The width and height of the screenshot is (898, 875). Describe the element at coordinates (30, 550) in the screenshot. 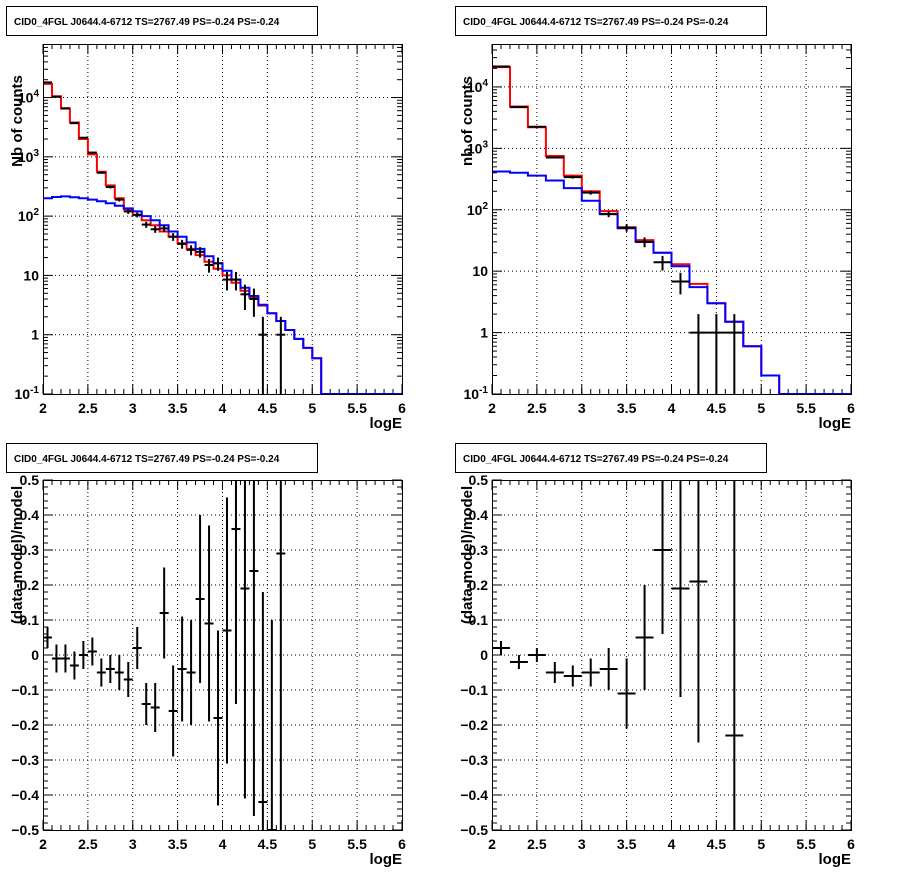

I see `y-tick-label: 0.3` at that location.